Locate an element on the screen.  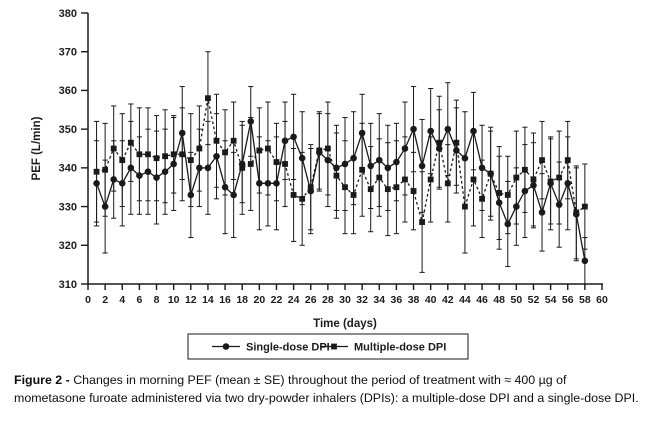
y-axis: 310 320 330 340 350 360 370 380 is located at coordinates (73, 149).